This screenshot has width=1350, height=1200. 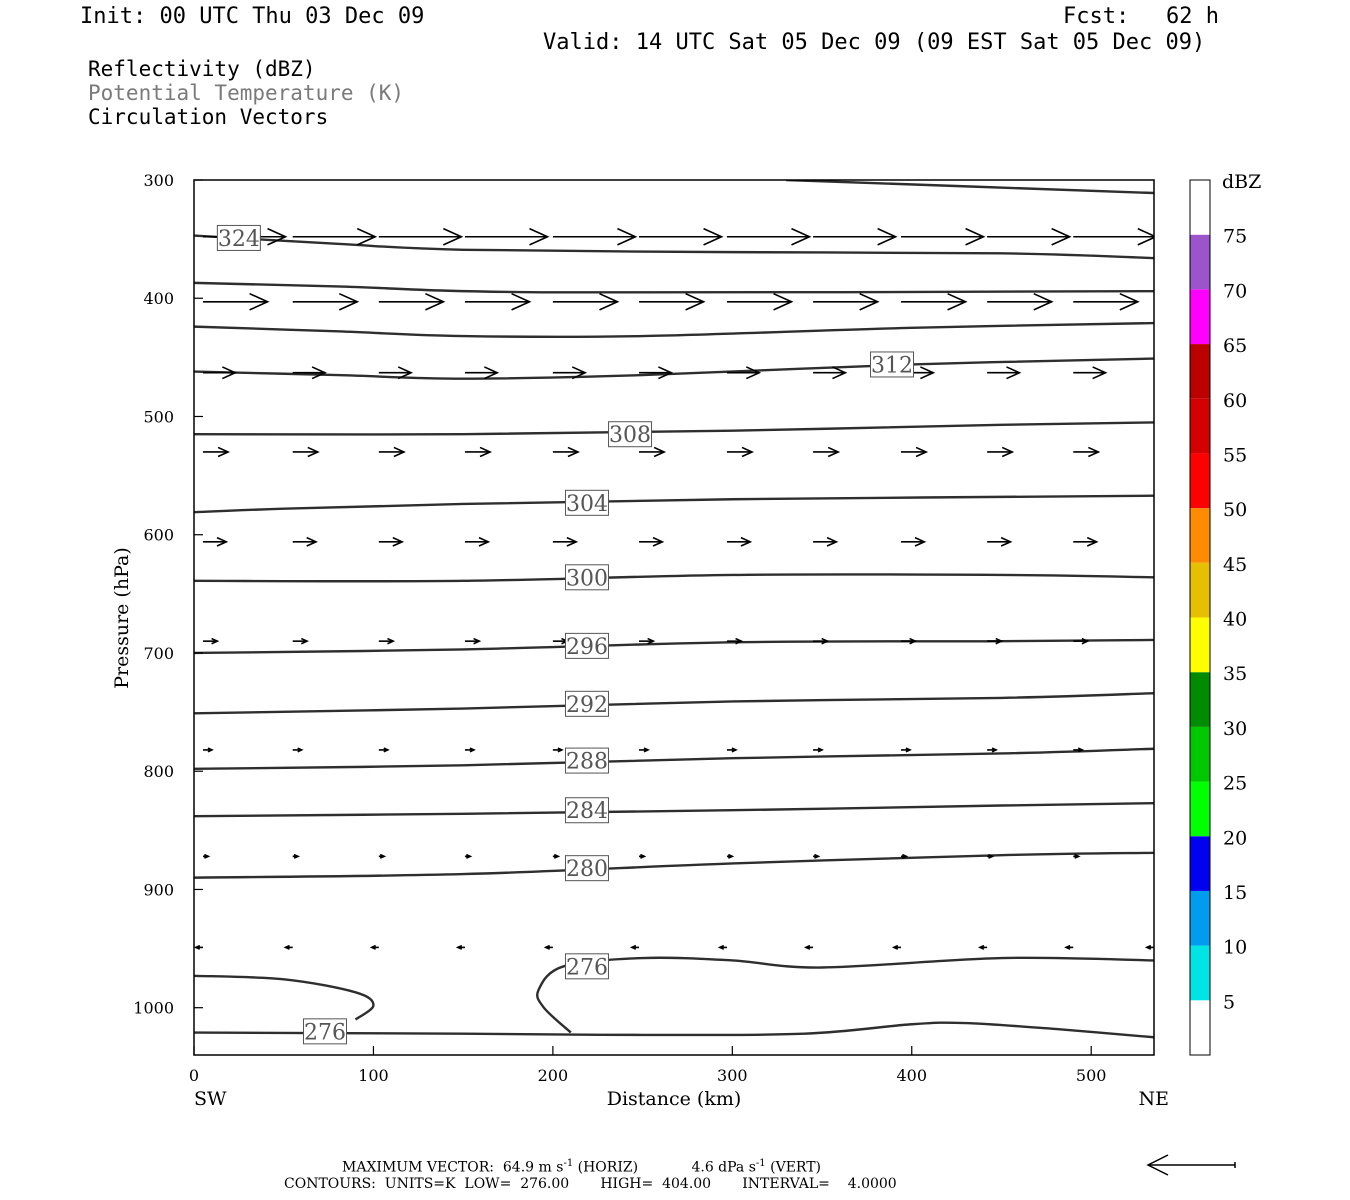 I want to click on legend-reflectivity: Reflectivity (dBZ), so click(x=202, y=69).